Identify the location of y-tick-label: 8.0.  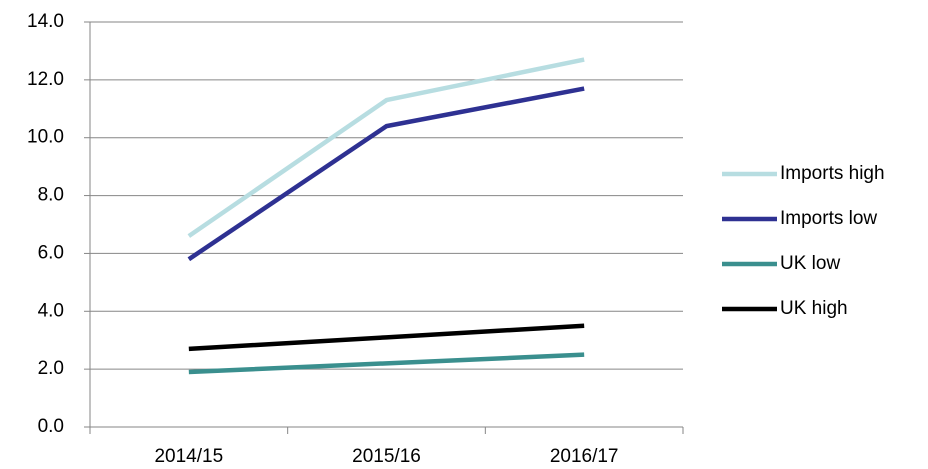
(51, 195).